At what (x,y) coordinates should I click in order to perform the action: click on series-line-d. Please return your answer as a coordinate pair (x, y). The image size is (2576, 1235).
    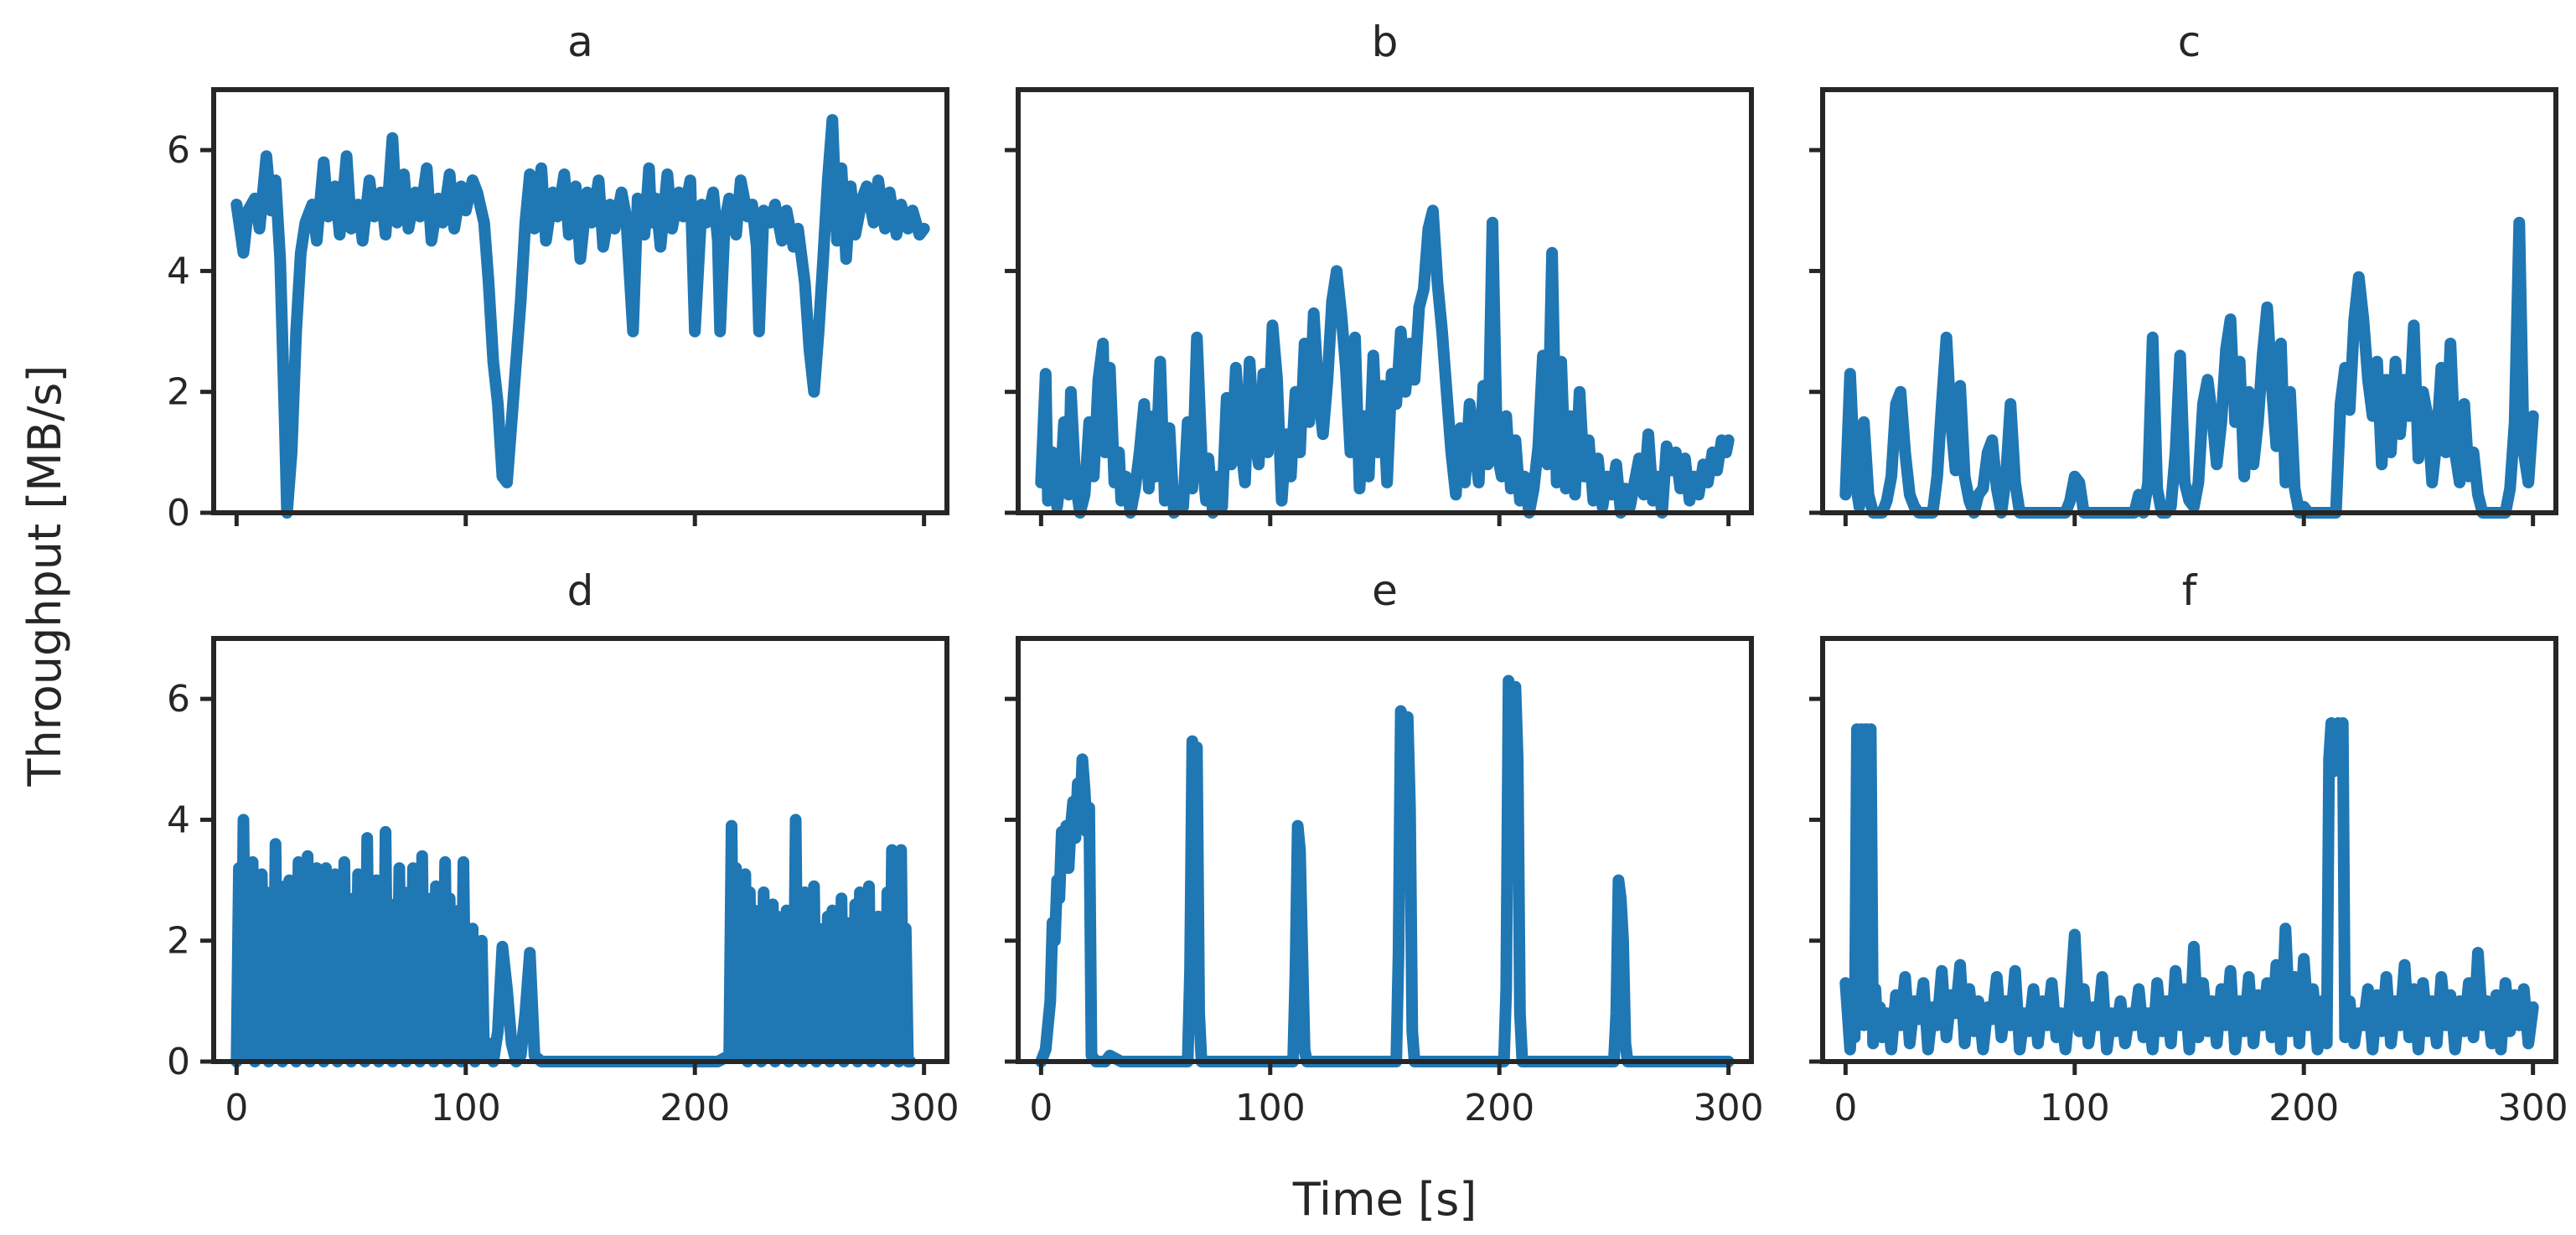
    Looking at the image, I should click on (573, 941).